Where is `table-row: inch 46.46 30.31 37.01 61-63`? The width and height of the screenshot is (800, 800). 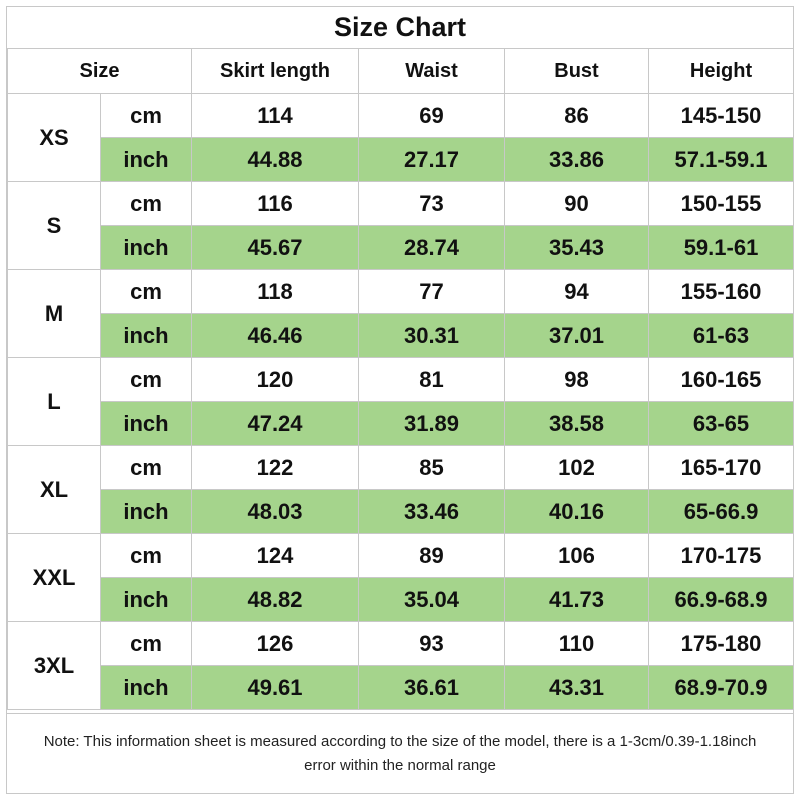 table-row: inch 46.46 30.31 37.01 61-63 is located at coordinates (401, 335).